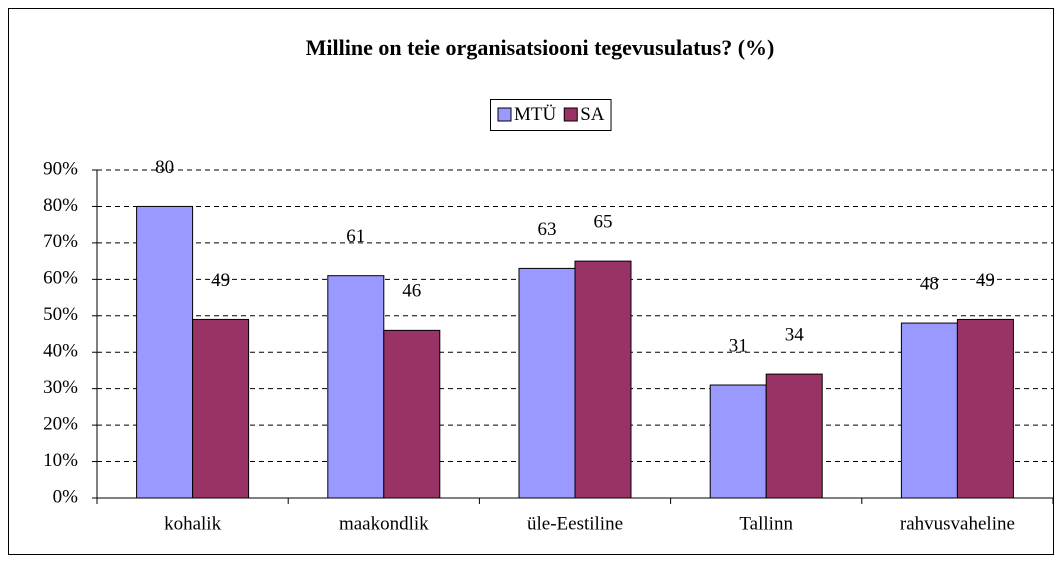  What do you see at coordinates (535, 114) in the screenshot?
I see `legend-label: MTÜ` at bounding box center [535, 114].